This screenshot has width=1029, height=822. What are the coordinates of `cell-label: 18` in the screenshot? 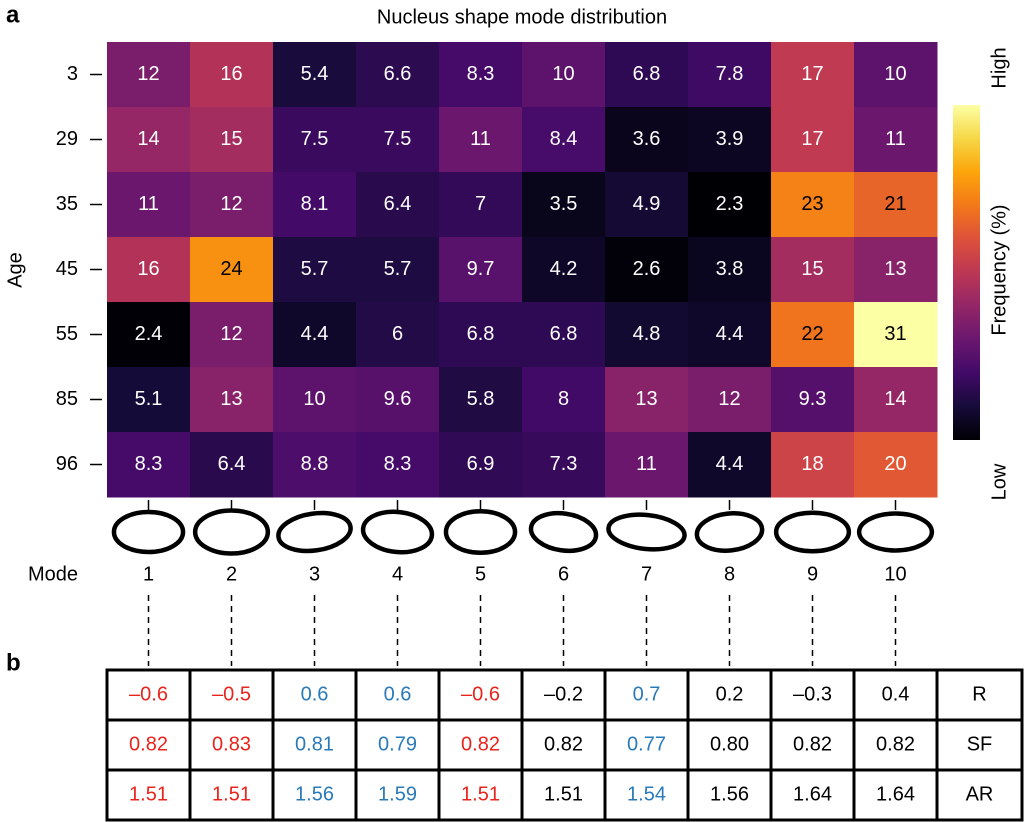 It's located at (812, 464).